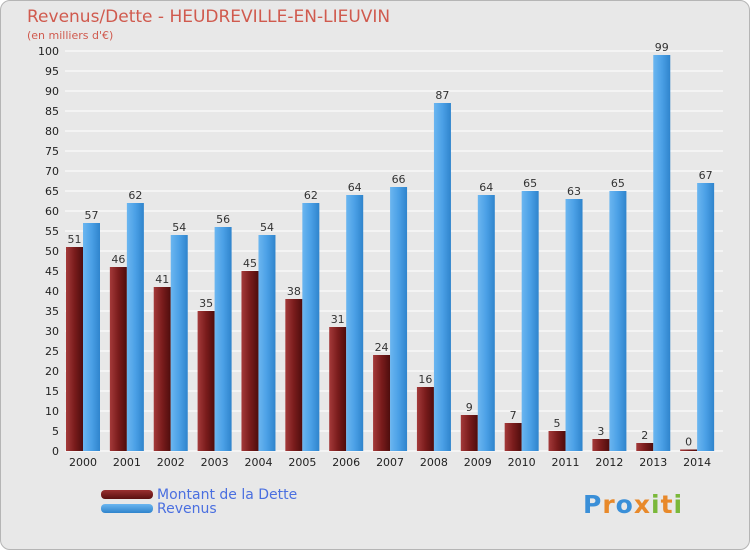 The height and width of the screenshot is (550, 750). I want to click on x-tick-label: 2001, so click(127, 462).